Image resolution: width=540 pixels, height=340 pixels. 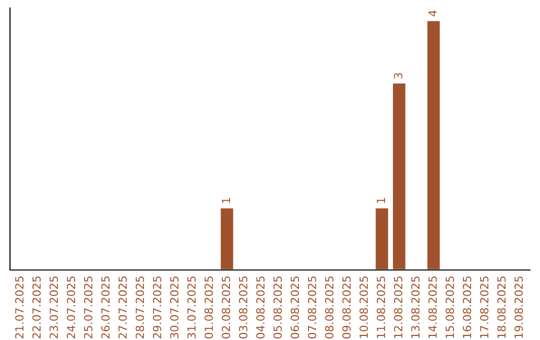 I want to click on x-tick-label: 18.08.2025, so click(x=501, y=307).